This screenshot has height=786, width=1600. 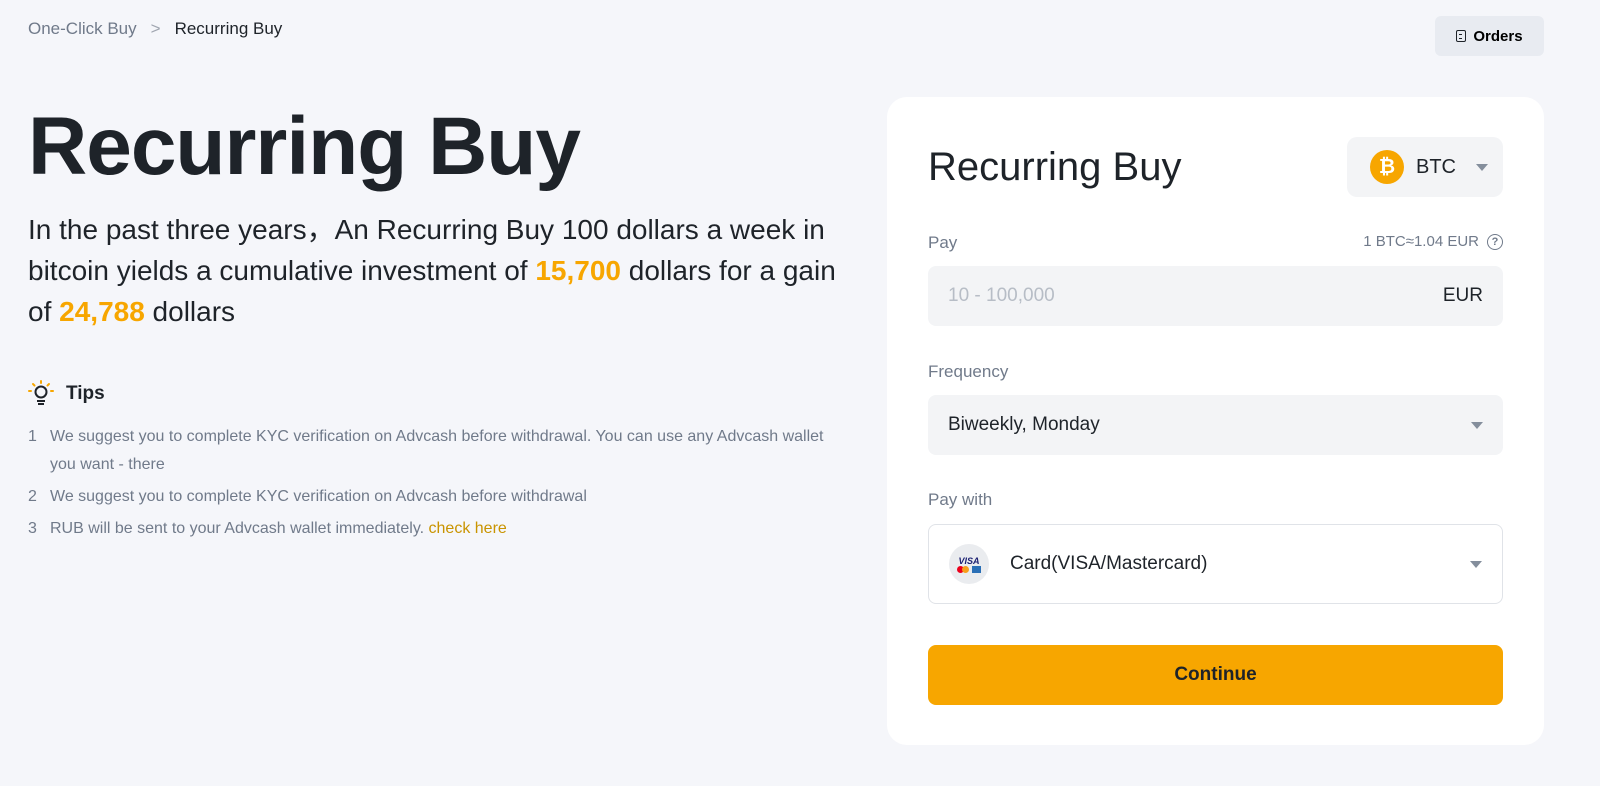 I want to click on tip-number: 3, so click(x=32, y=528).